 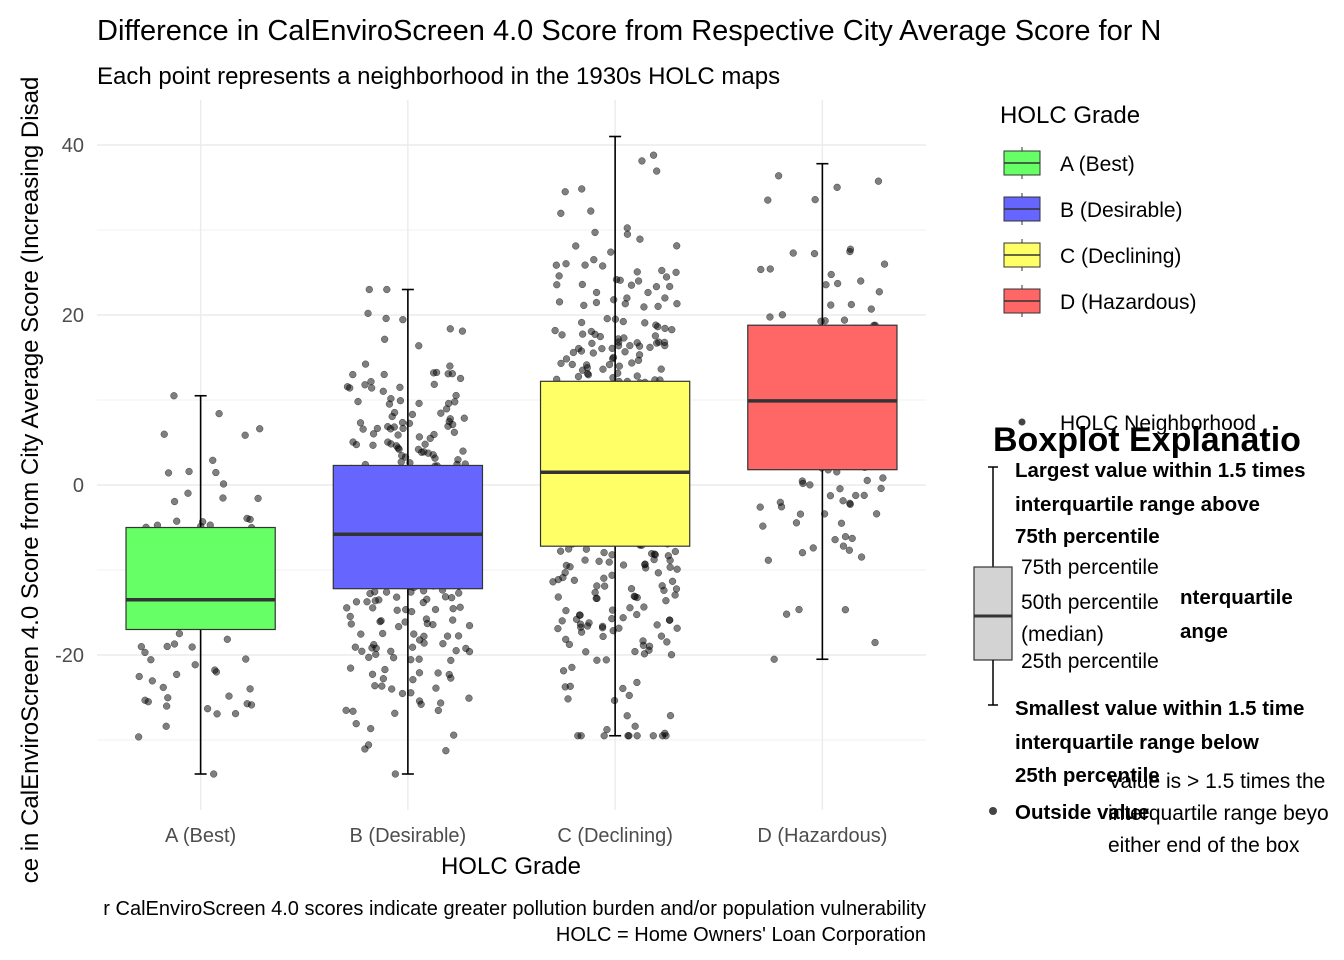 I want to click on legend-title: HOLC Grade, so click(x=1070, y=115).